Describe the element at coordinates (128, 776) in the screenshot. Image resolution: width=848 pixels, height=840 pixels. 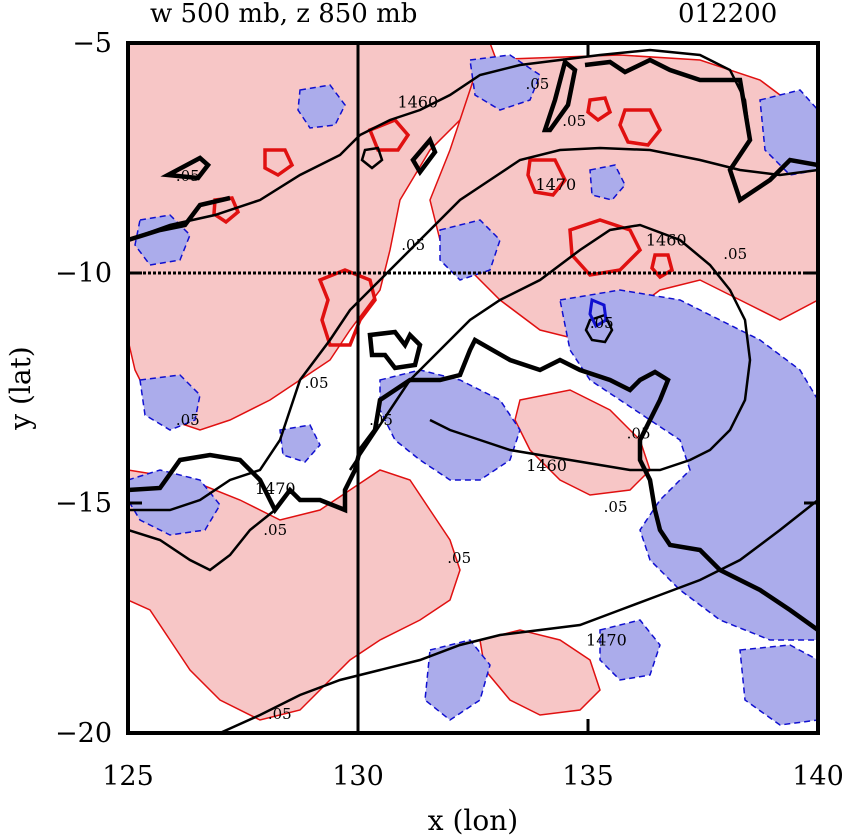
I see `x-tick-label: 125` at that location.